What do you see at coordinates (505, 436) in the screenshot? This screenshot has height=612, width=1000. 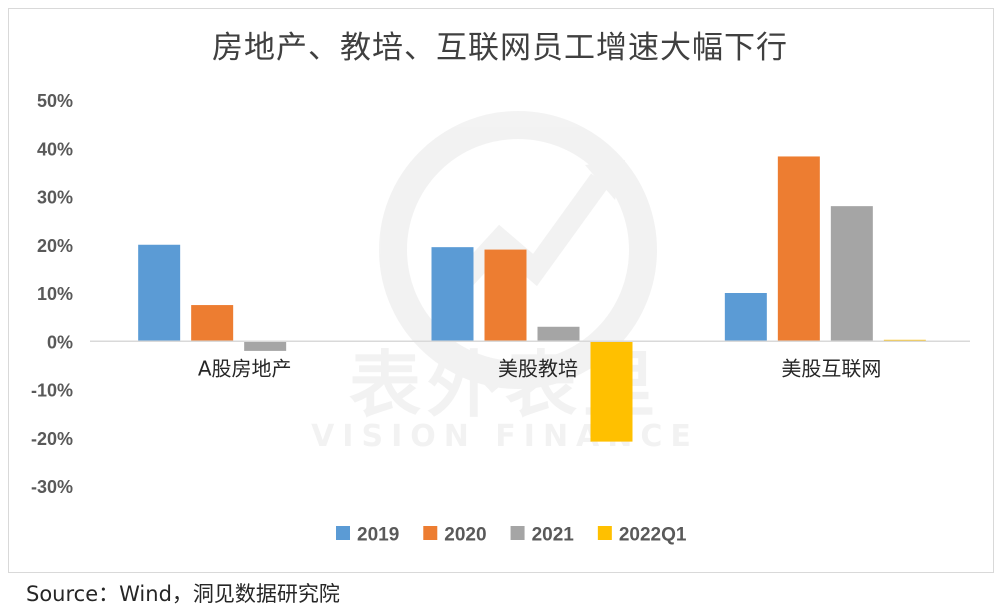 I see `watermark-en-text: VISION FINANCE` at bounding box center [505, 436].